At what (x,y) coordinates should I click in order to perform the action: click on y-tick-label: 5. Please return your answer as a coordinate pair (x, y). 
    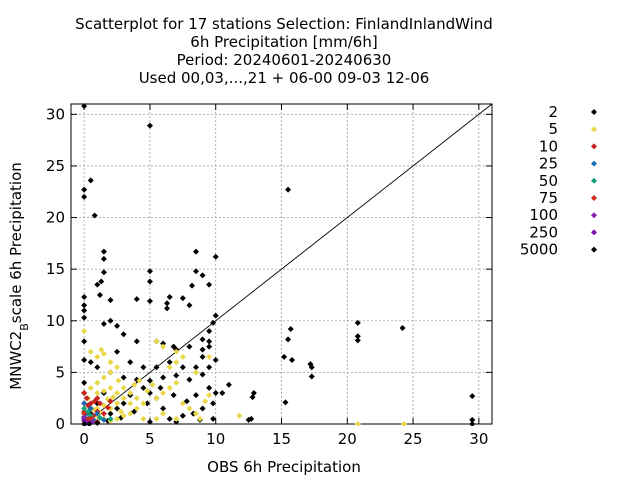
    Looking at the image, I should click on (60, 372).